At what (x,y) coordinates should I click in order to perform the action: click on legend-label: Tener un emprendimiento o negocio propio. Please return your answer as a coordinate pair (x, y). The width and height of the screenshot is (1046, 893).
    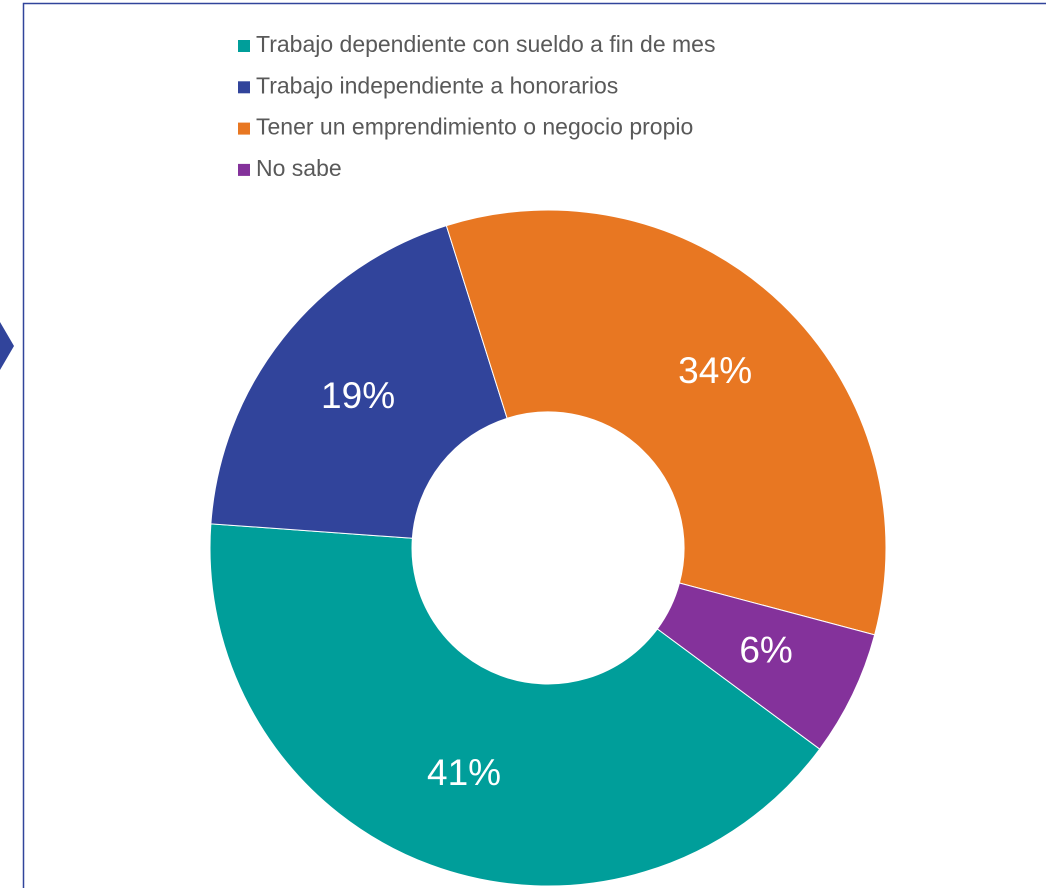
    Looking at the image, I should click on (474, 127).